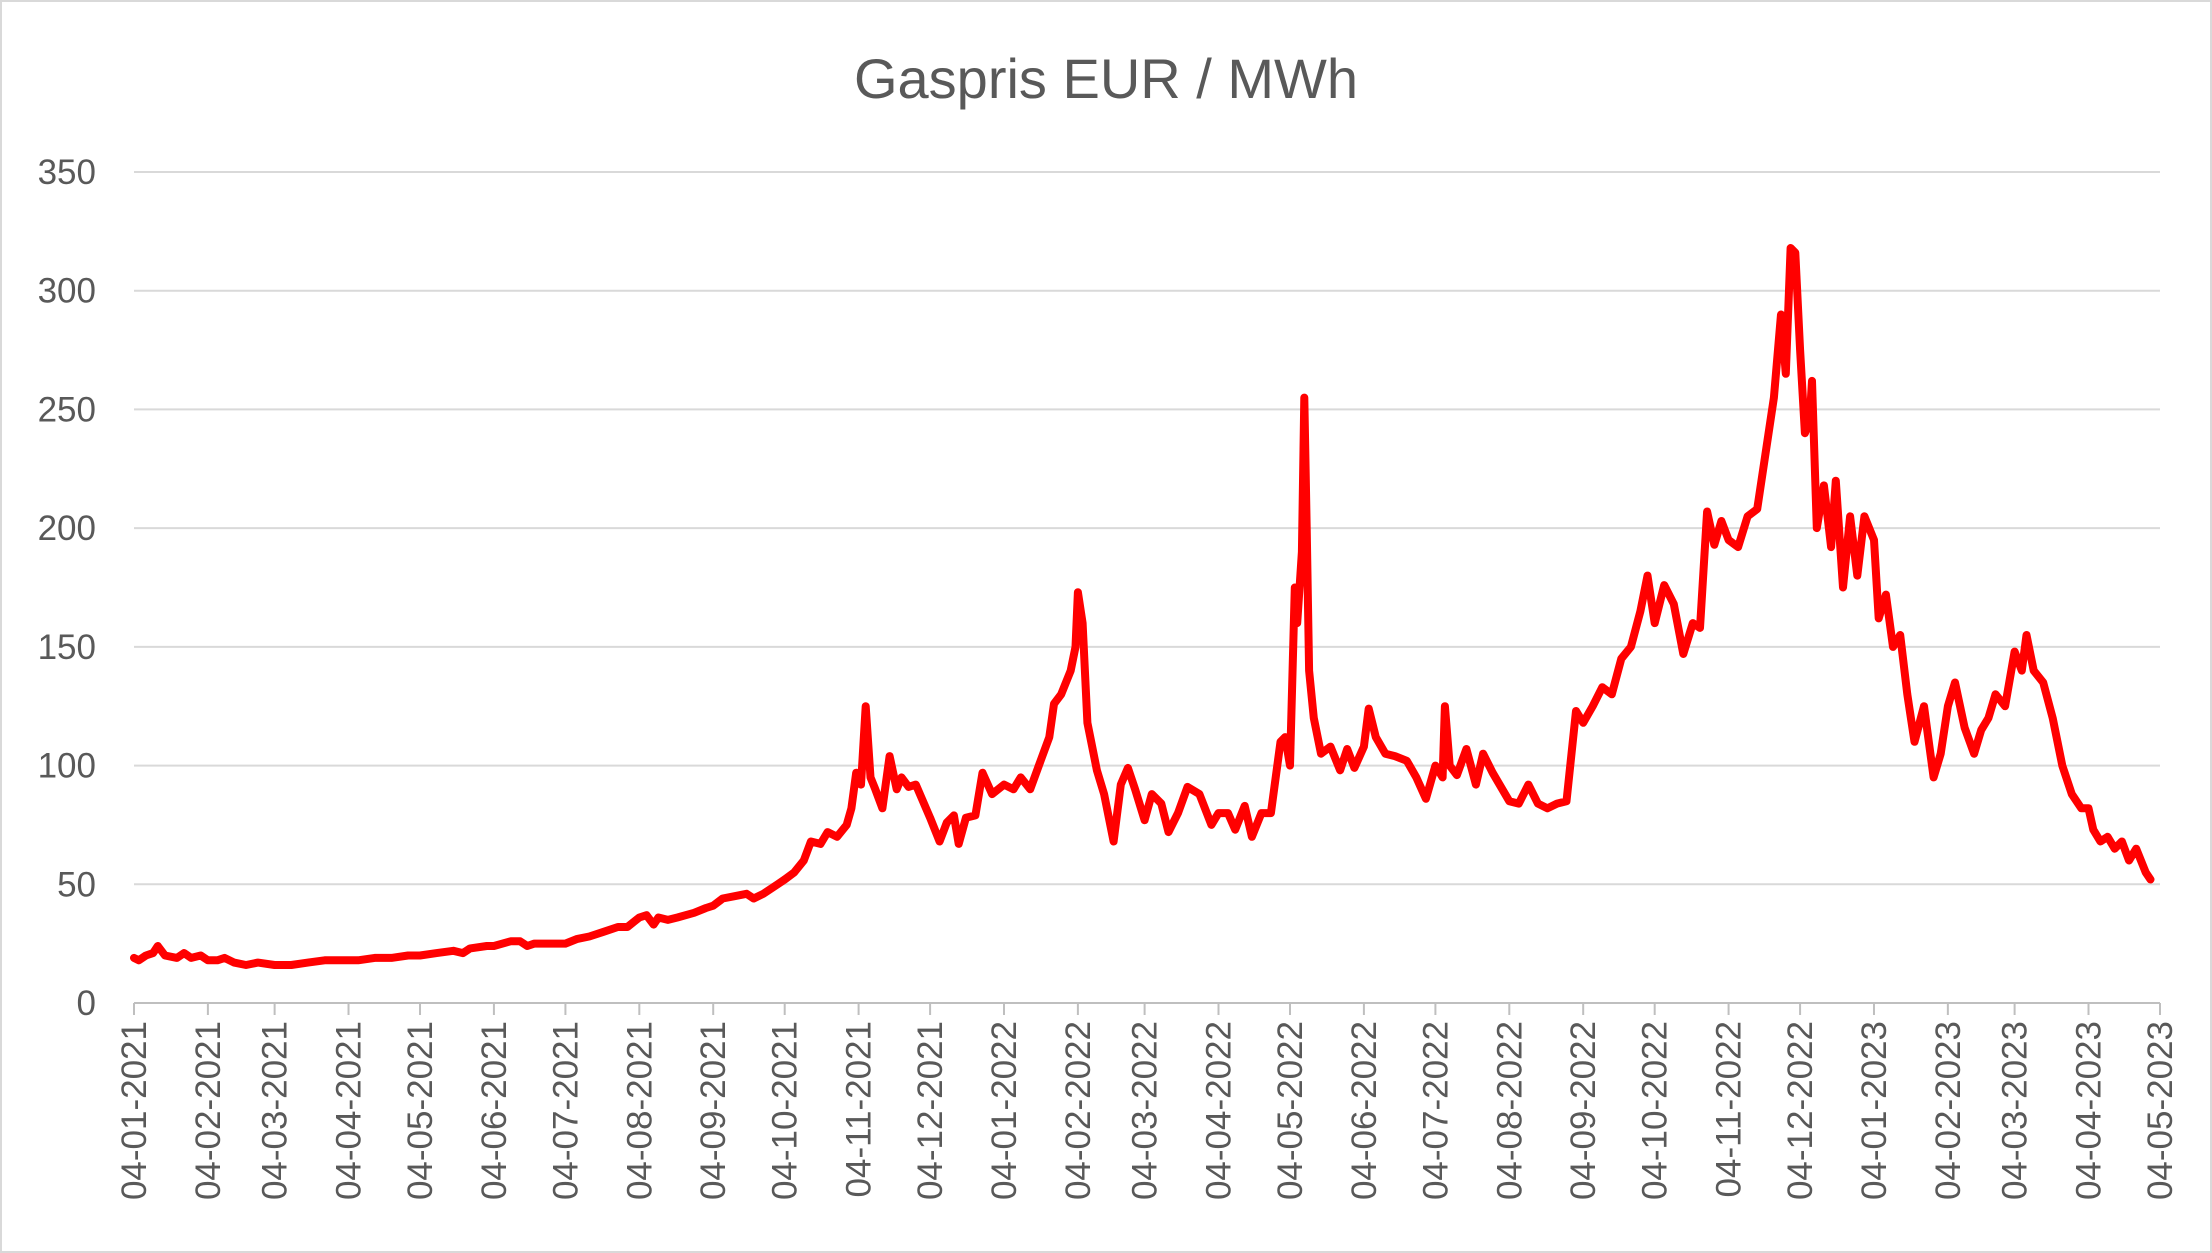 This screenshot has height=1253, width=2212. What do you see at coordinates (859, 1109) in the screenshot?
I see `x-tick-label: 04-11-2021` at bounding box center [859, 1109].